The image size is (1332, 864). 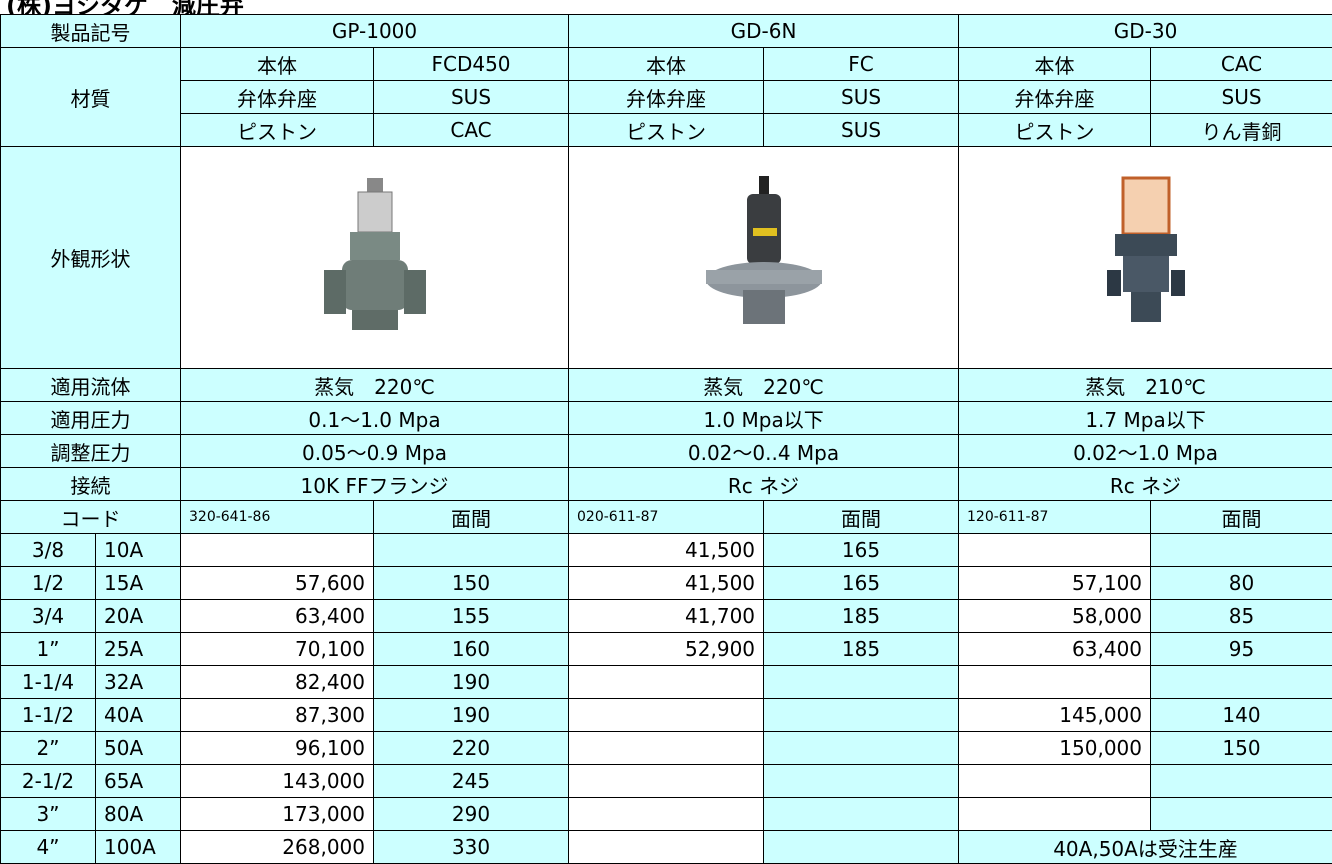 I want to click on size-inch: 2-1/2, so click(x=48, y=781).